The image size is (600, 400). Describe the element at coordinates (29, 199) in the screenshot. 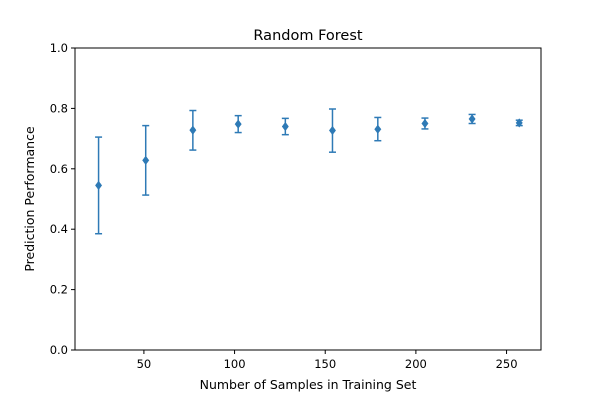

I see `y-axis-label: Prediction Performance` at that location.